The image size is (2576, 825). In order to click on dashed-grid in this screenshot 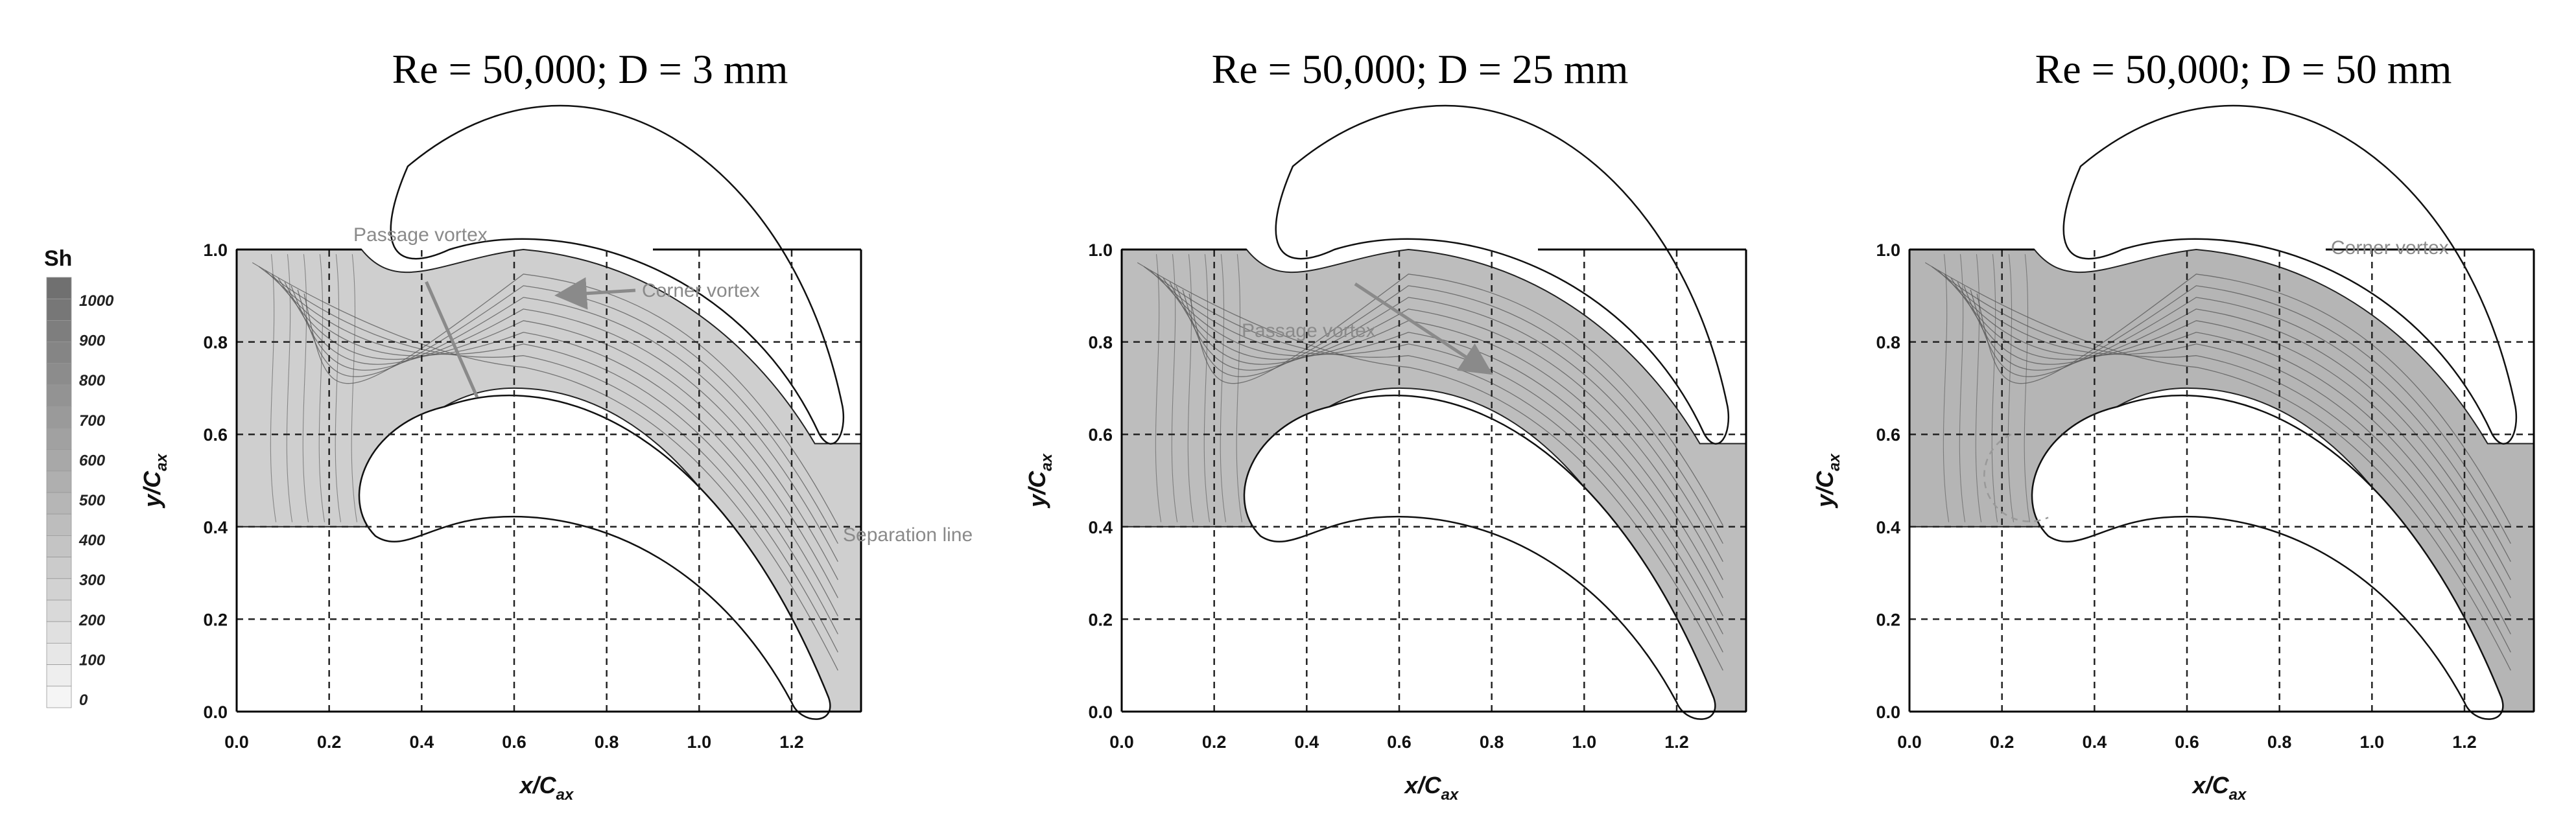, I will do `click(2221, 481)`.